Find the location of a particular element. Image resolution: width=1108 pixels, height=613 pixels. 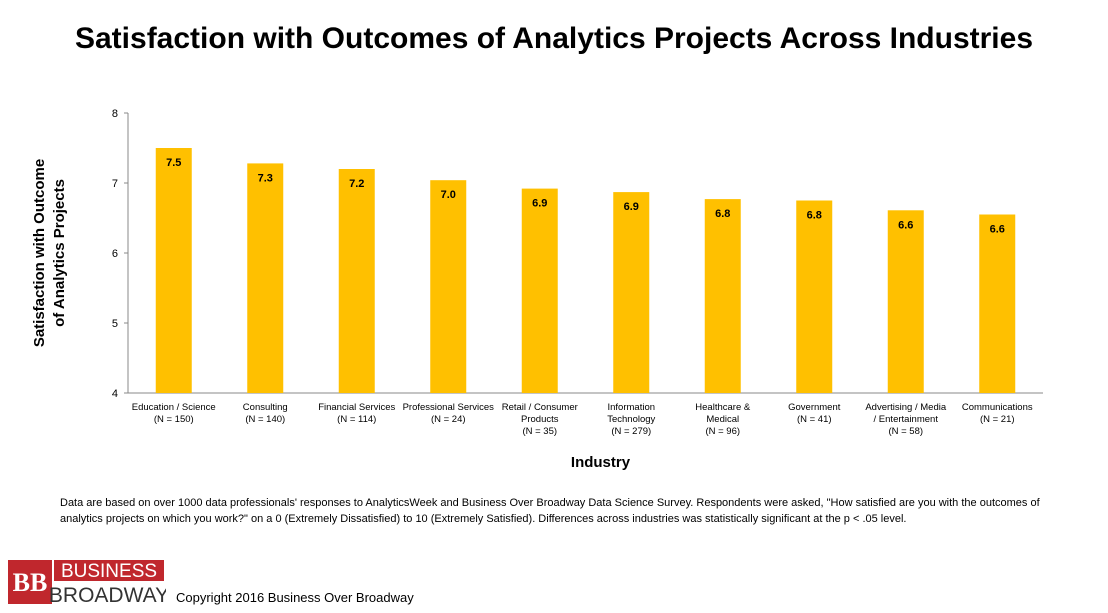

category-label: Healthcare & Medical (N = 96) is located at coordinates (723, 419).